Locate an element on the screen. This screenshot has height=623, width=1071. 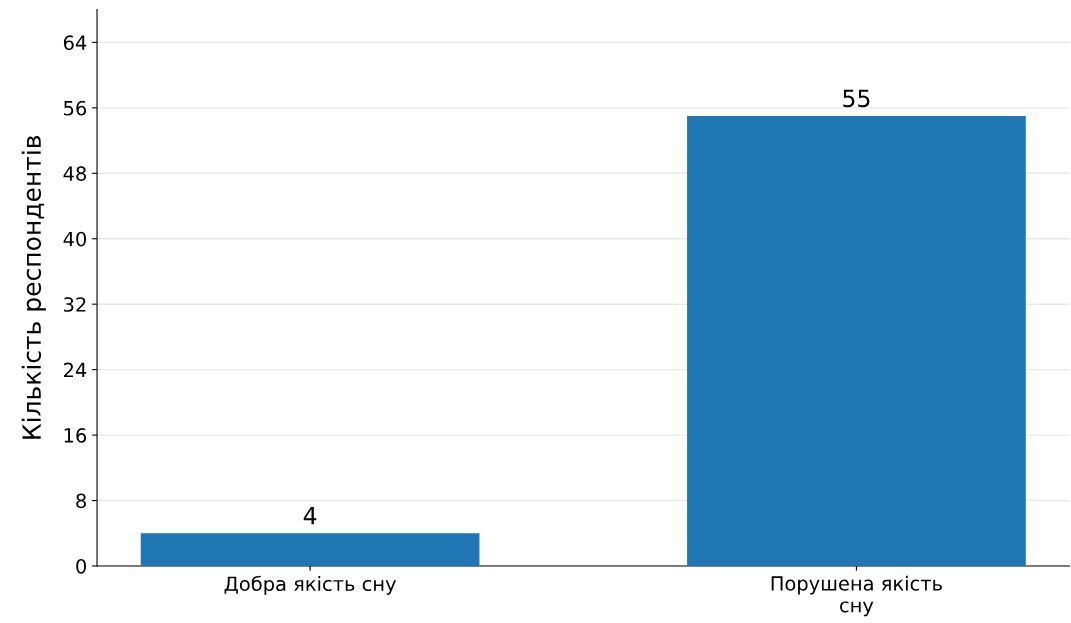
y-tick-label: 24 is located at coordinates (75, 370).